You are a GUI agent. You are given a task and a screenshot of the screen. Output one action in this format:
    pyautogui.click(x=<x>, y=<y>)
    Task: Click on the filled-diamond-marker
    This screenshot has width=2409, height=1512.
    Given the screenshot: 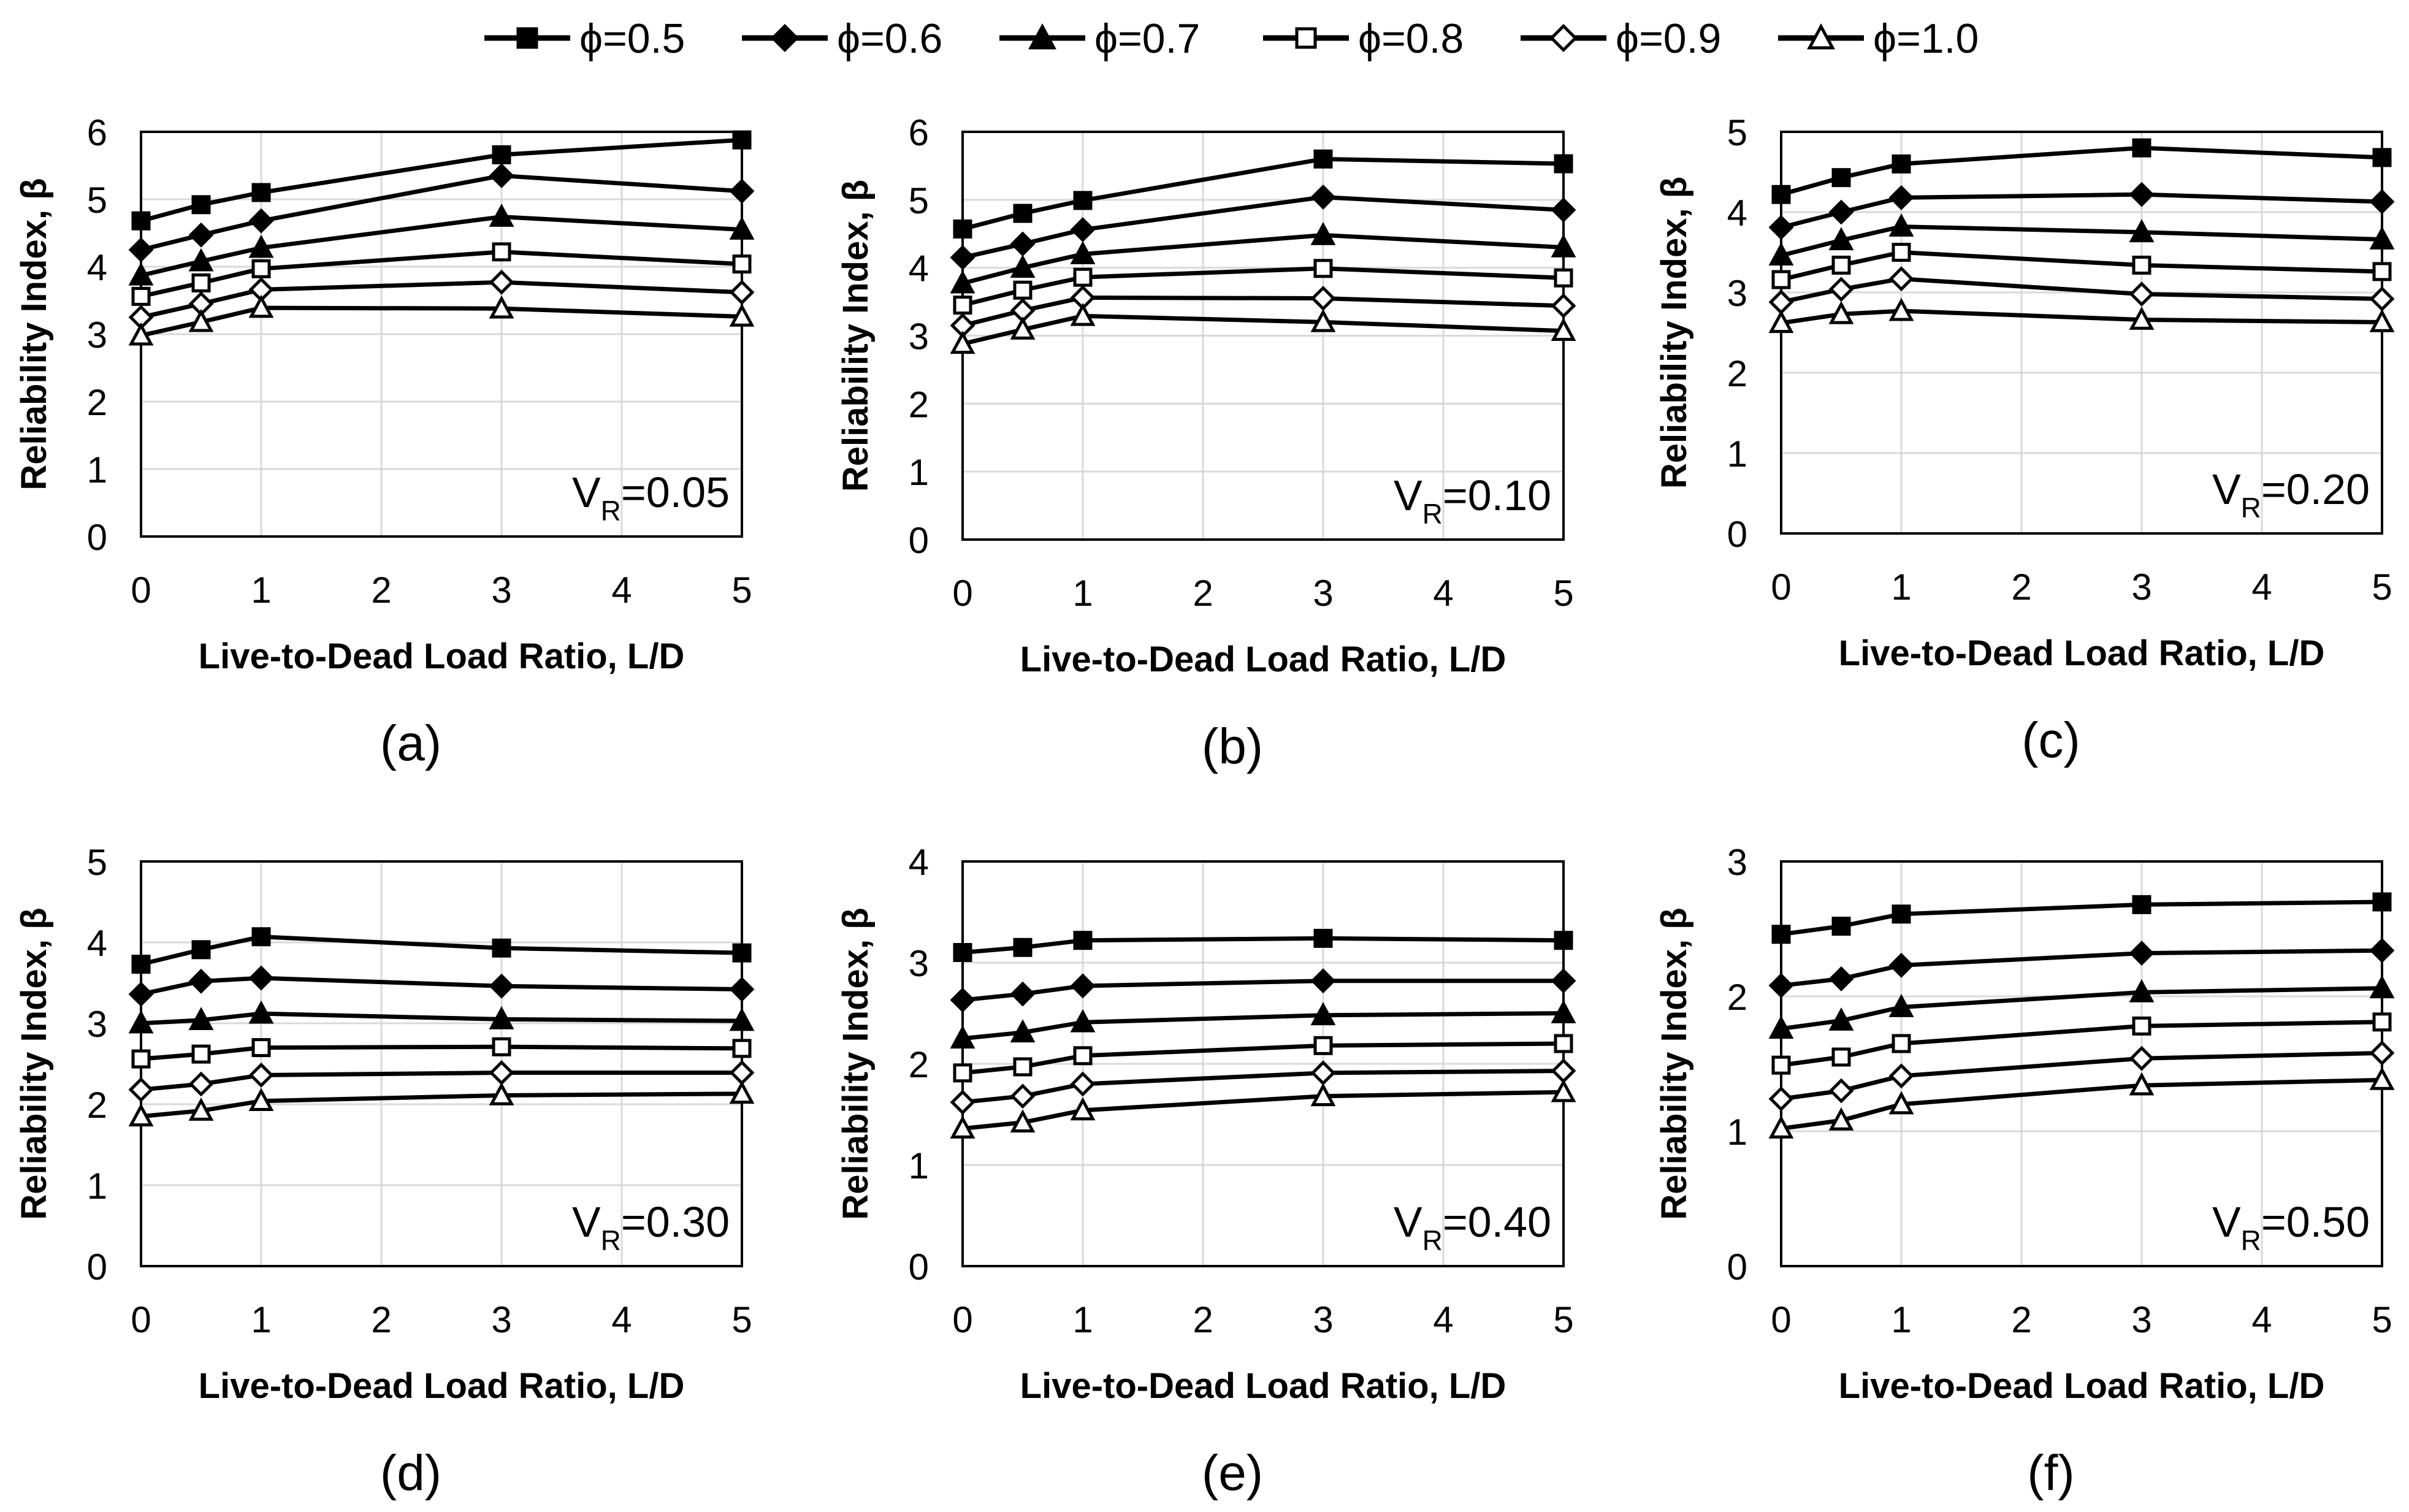 What is the action you would take?
    pyautogui.click(x=785, y=38)
    